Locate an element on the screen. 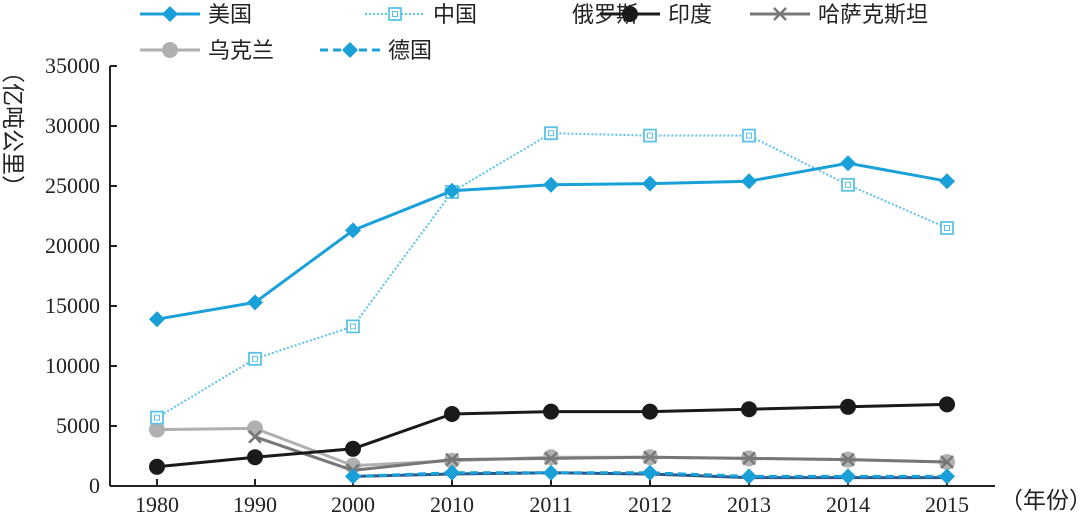 Image resolution: width=1080 pixels, height=520 pixels. legend-item: 美国 is located at coordinates (196, 15).